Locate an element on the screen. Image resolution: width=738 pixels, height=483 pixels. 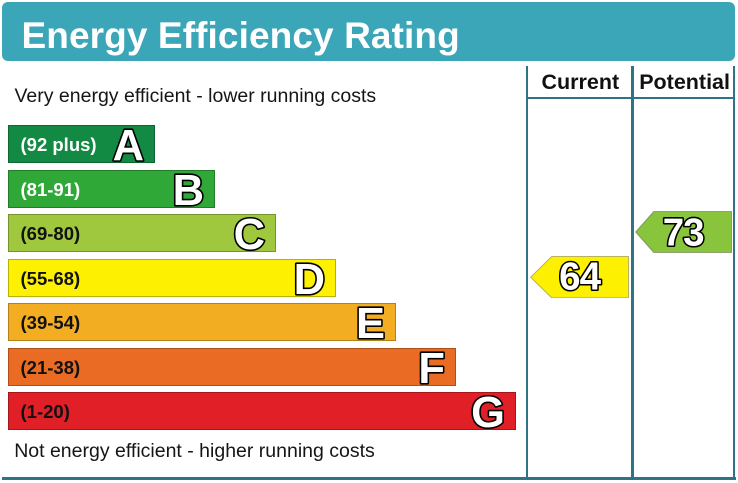
svg-text: F is located at coordinates (431, 368).